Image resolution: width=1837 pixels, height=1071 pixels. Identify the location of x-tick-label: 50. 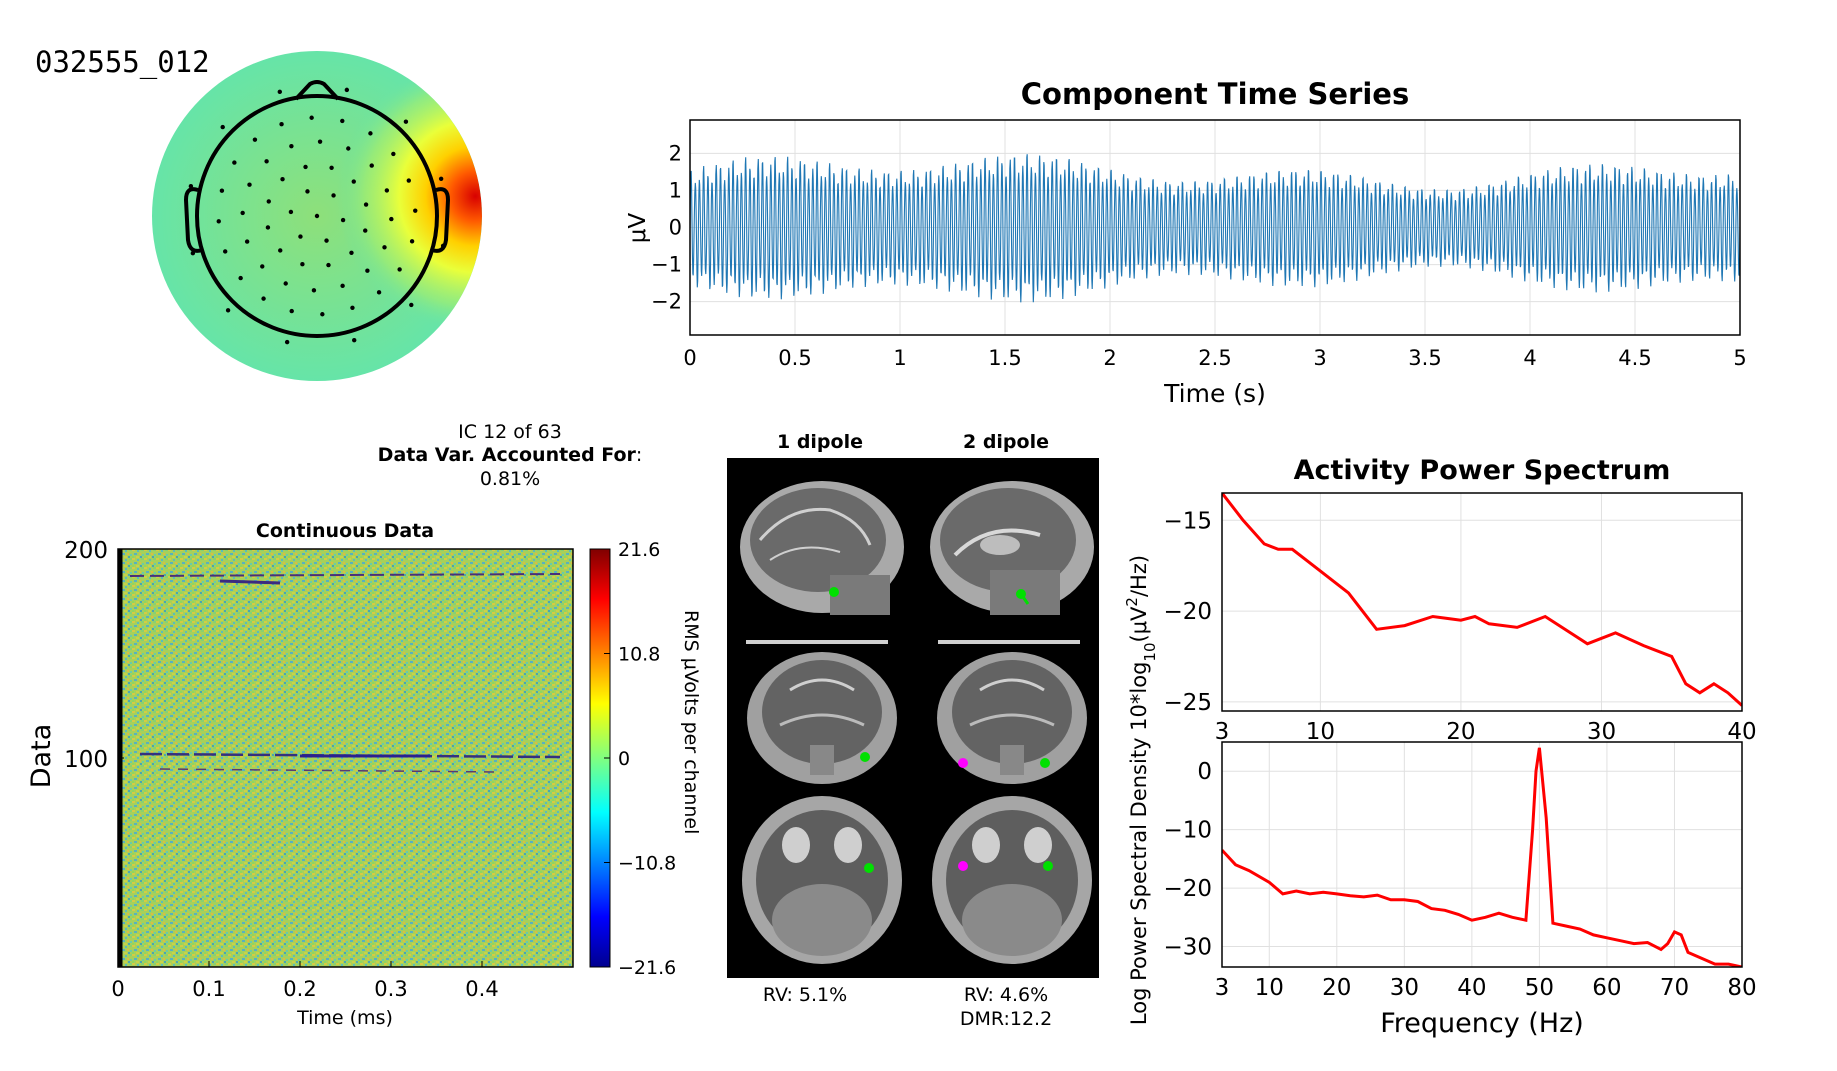
(1539, 988).